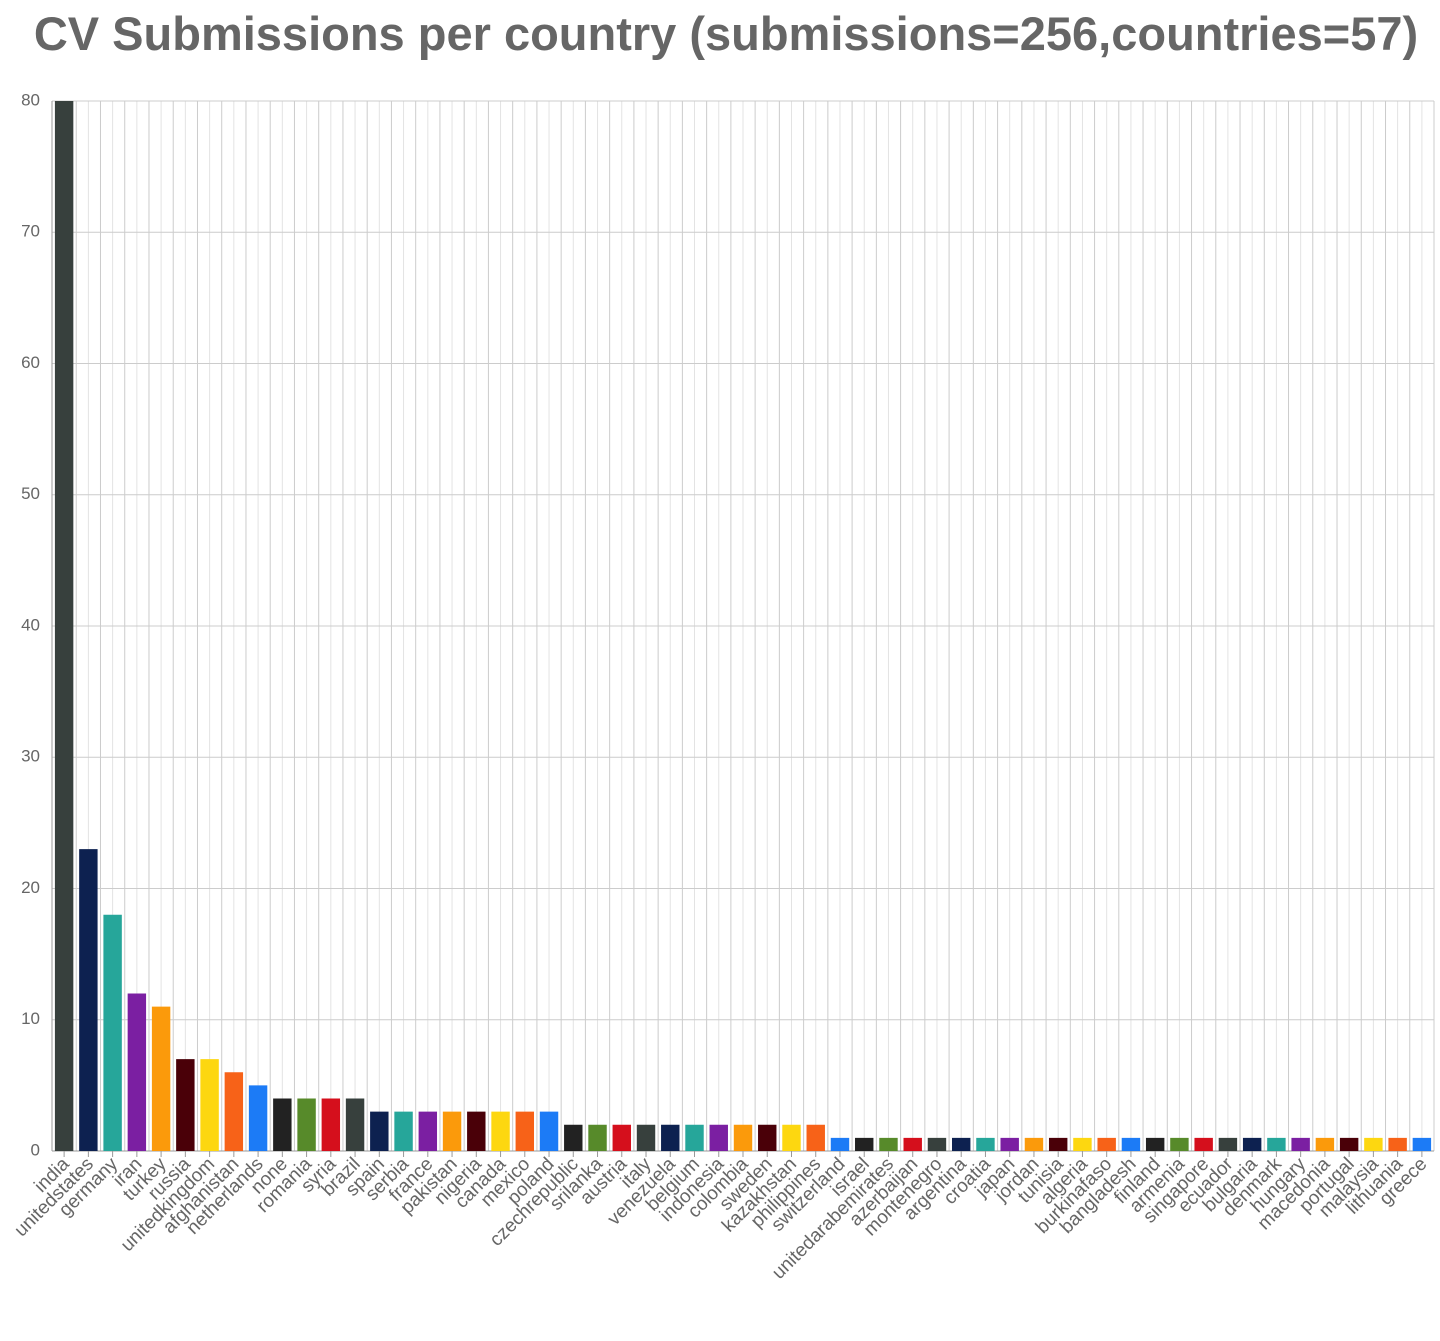 This screenshot has height=1341, width=1440. What do you see at coordinates (30, 756) in the screenshot?
I see `y-tick-label: 30` at bounding box center [30, 756].